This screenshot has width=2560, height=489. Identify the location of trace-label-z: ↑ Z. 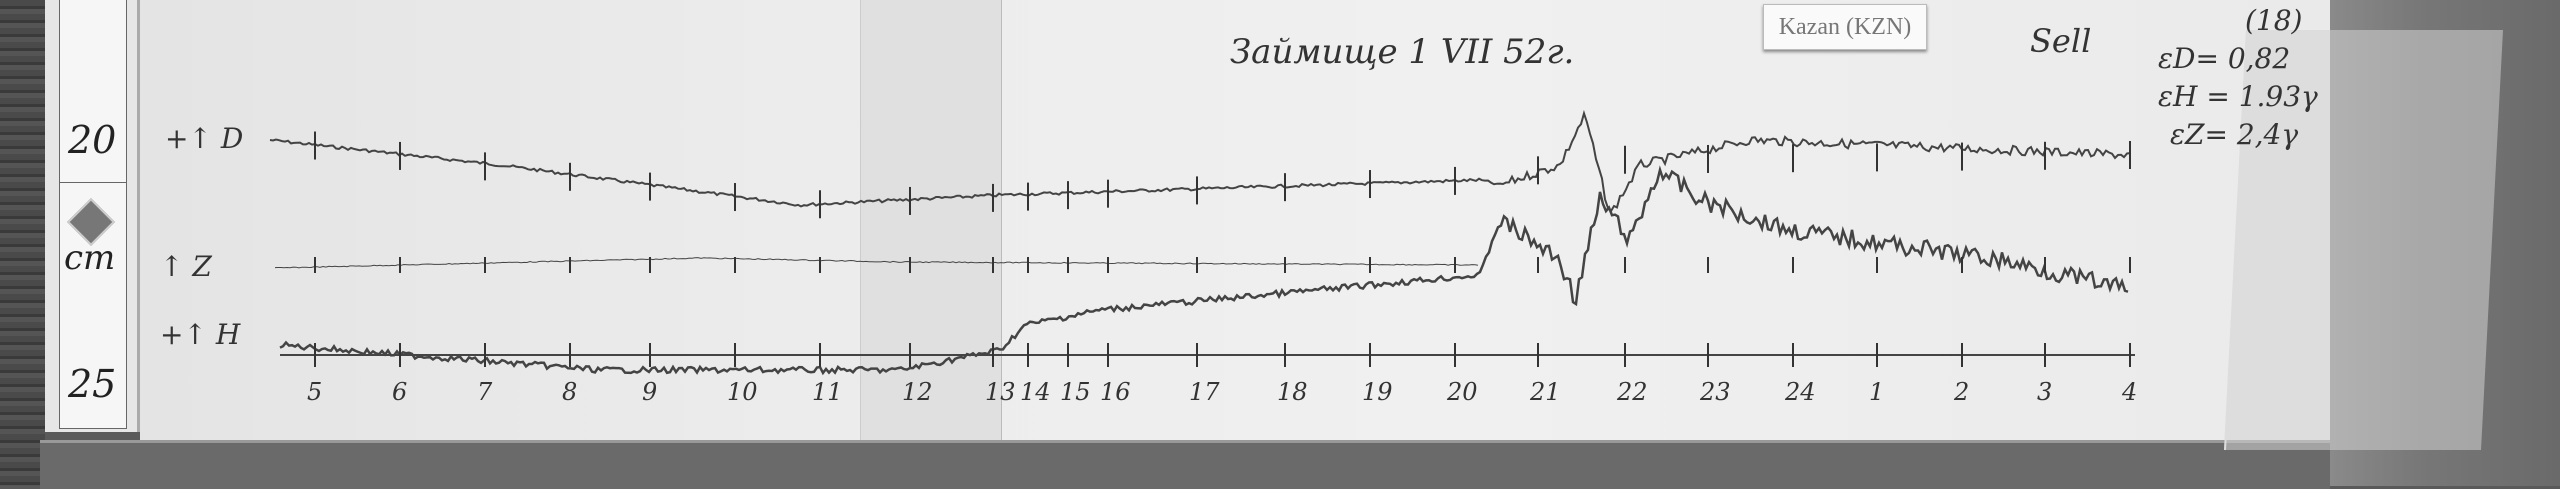
(186, 266).